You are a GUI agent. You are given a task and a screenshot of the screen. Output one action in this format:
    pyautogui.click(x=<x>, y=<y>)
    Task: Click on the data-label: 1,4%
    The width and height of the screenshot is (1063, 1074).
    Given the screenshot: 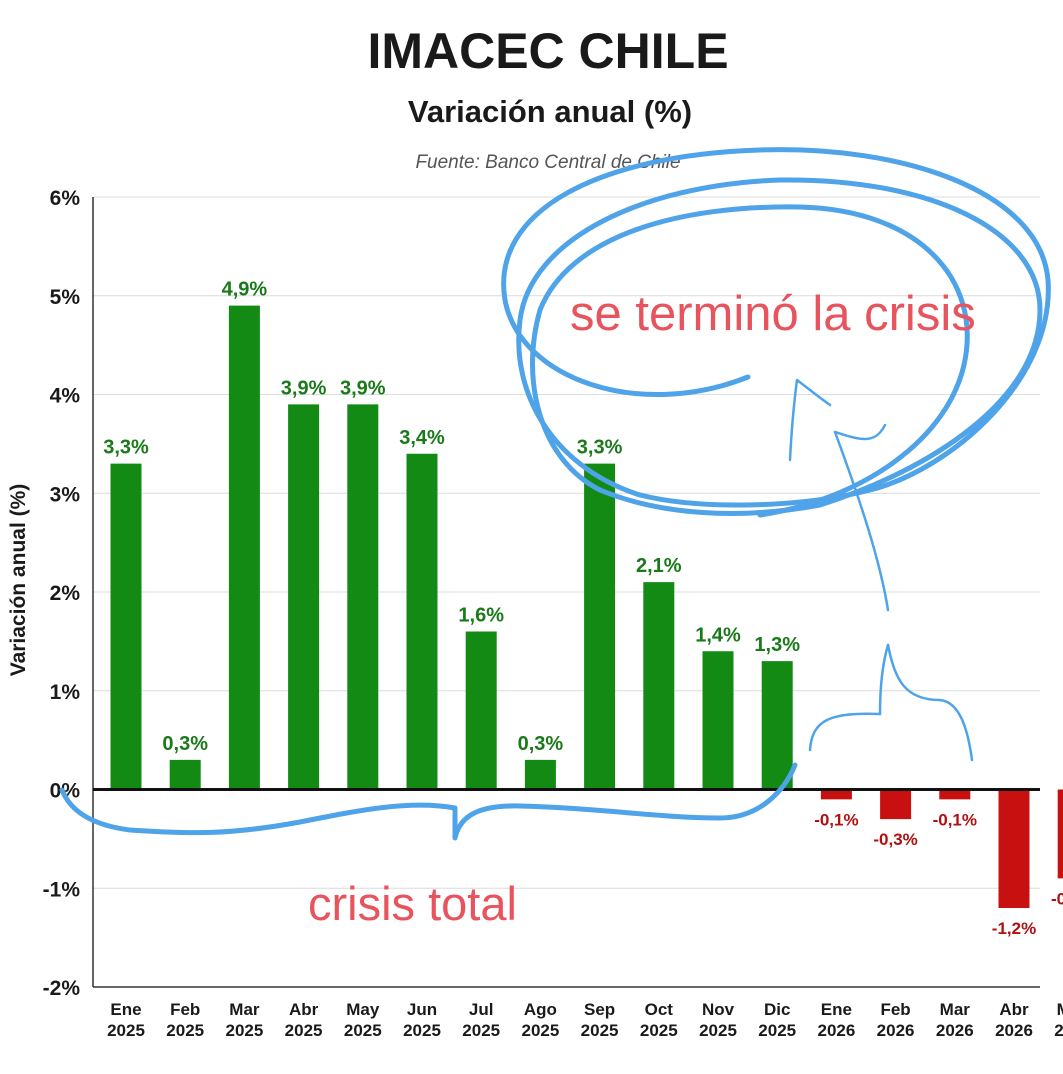 What is the action you would take?
    pyautogui.click(x=718, y=635)
    